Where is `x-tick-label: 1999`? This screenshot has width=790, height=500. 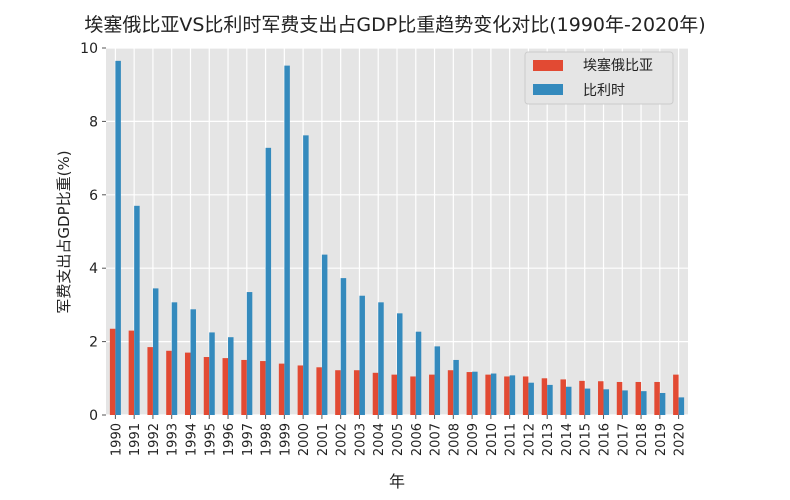 x-tick-label: 1999 is located at coordinates (285, 439).